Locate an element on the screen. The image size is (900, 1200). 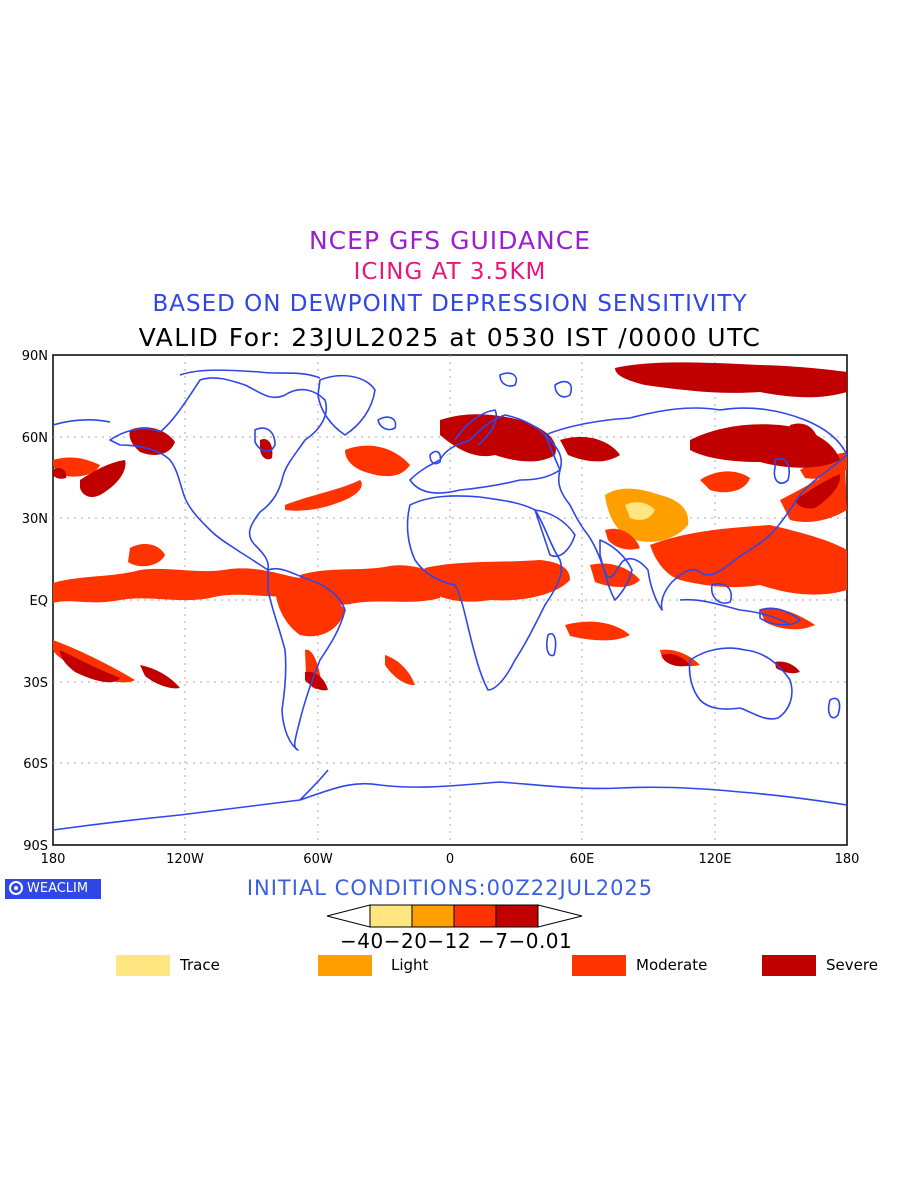
coast-australia is located at coordinates (740, 683).